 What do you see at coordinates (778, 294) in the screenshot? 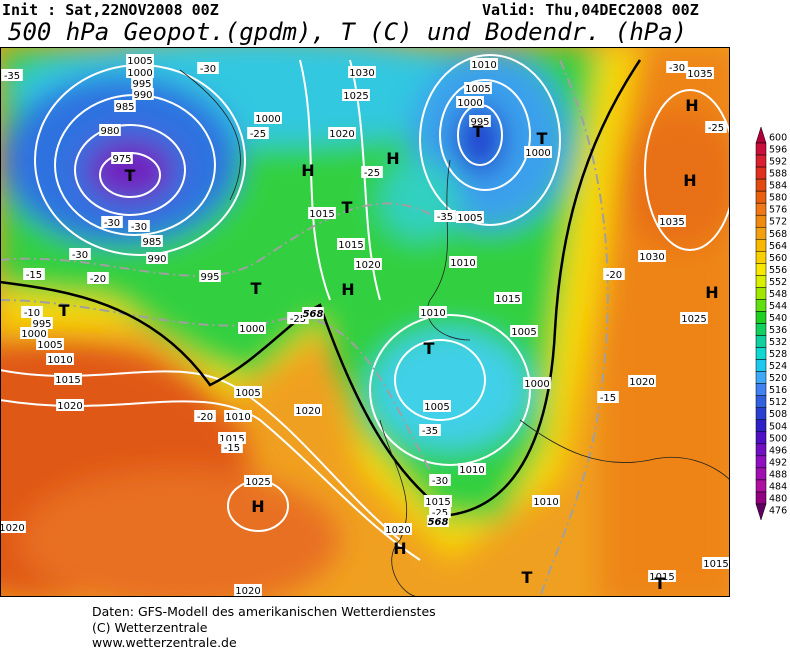
I see `colorbar-tick-label: 548` at bounding box center [778, 294].